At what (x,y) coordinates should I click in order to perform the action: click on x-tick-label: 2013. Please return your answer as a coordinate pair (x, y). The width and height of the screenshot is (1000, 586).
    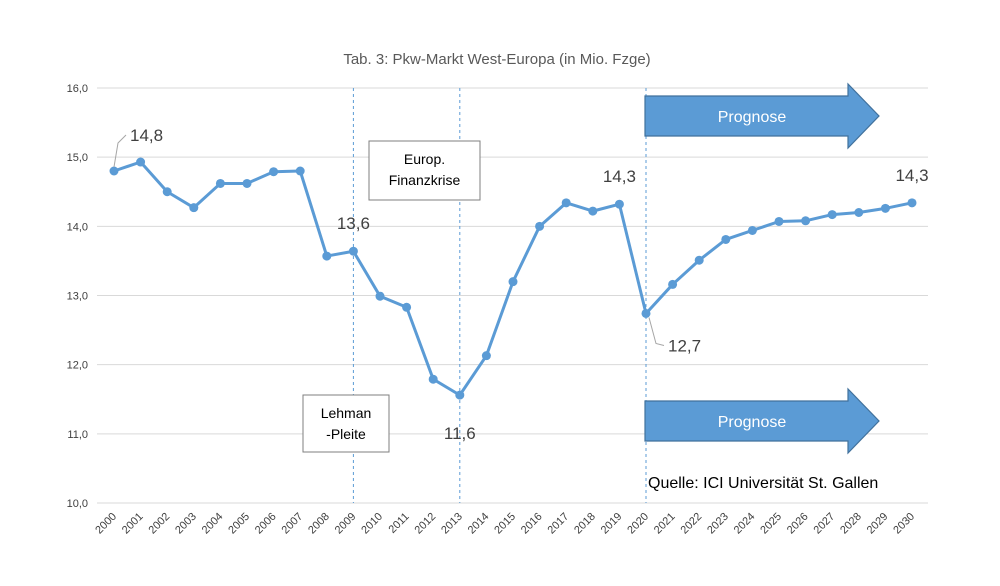
    Looking at the image, I should click on (452, 524).